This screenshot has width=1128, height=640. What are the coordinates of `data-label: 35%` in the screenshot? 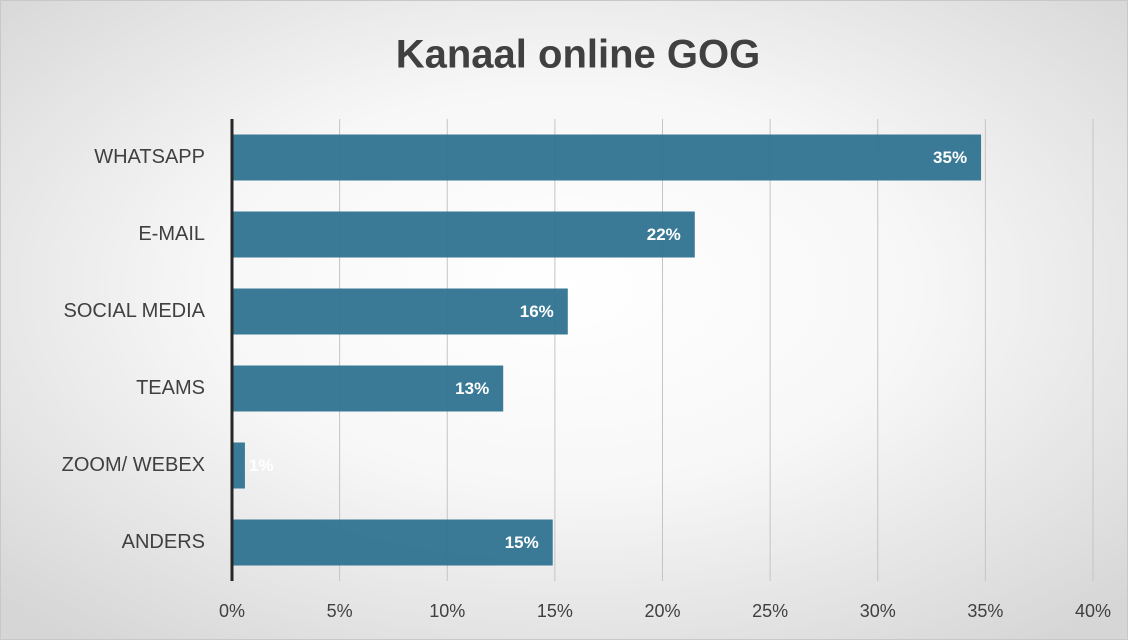 It's located at (950, 157).